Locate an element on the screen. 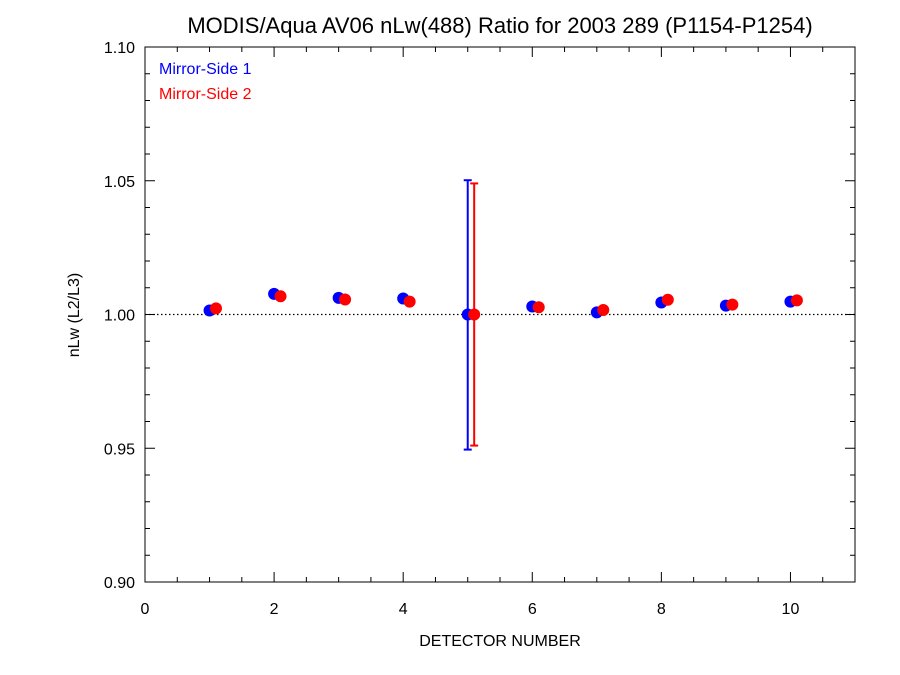  legend-series-1: Mirror-Side 1 is located at coordinates (205, 69).